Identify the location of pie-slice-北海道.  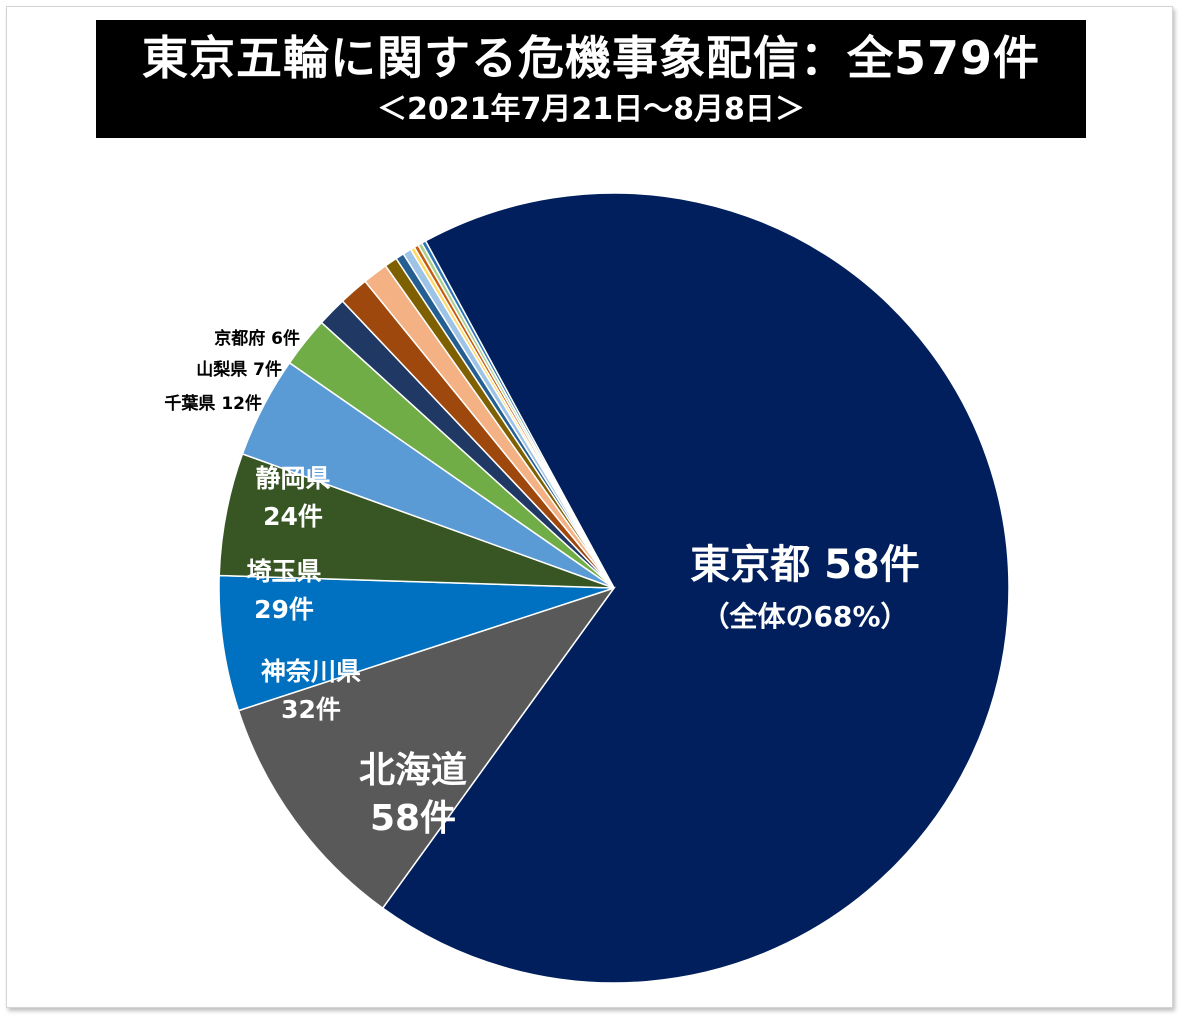
(426, 748).